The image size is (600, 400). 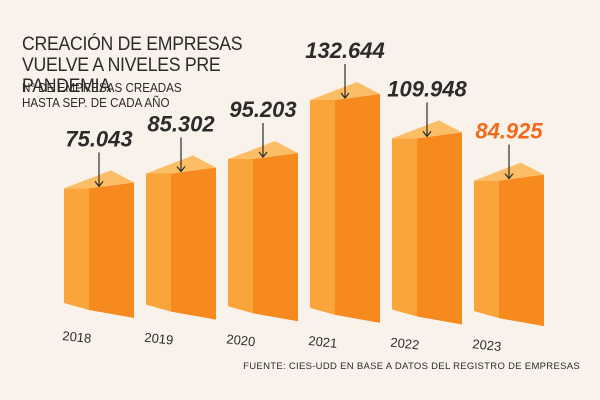 I want to click on year-label-2019: 2019, so click(x=159, y=339).